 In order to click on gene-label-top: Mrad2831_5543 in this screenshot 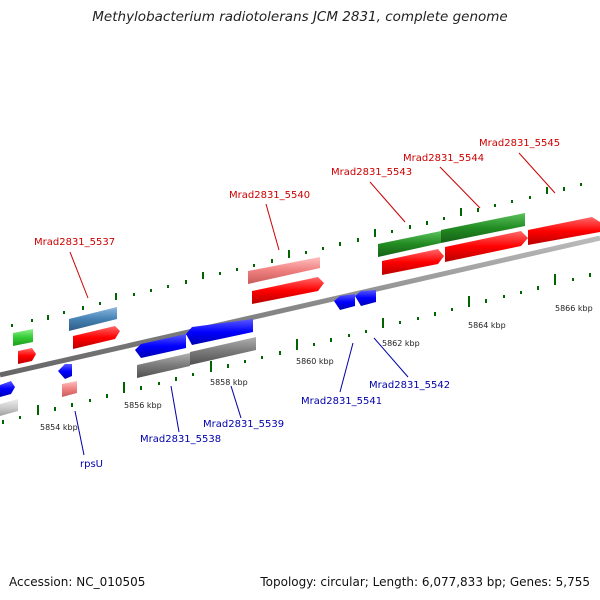, I will do `click(371, 172)`.